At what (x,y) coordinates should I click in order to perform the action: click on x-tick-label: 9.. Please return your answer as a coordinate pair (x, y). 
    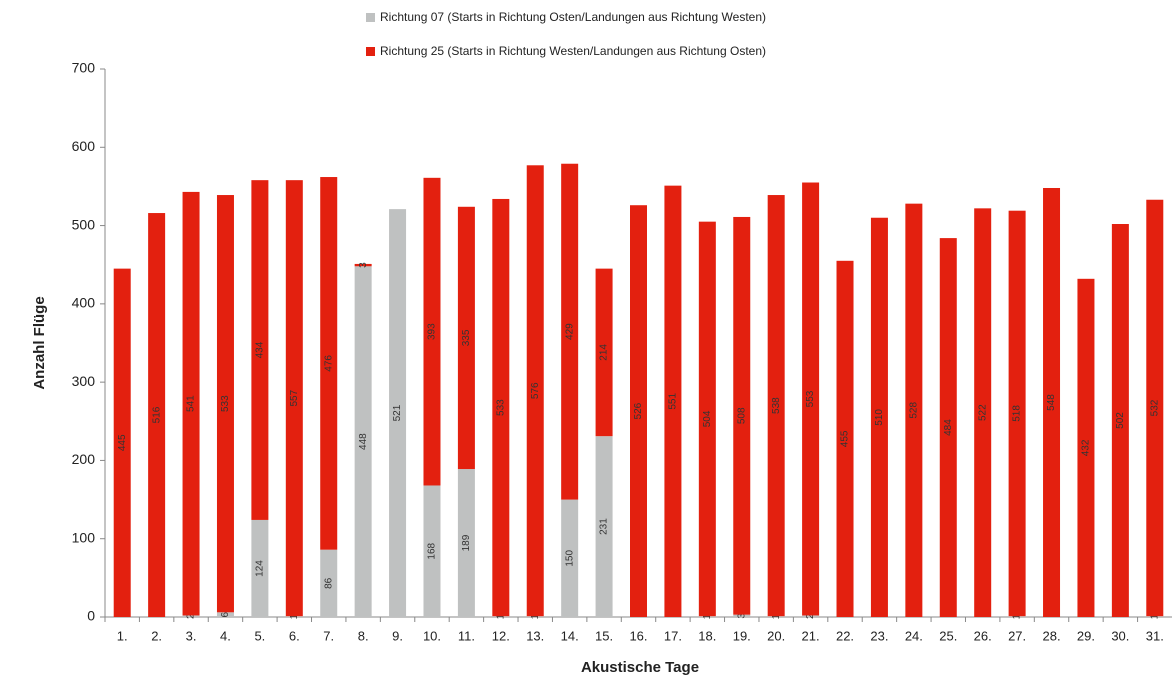
    Looking at the image, I should click on (397, 635).